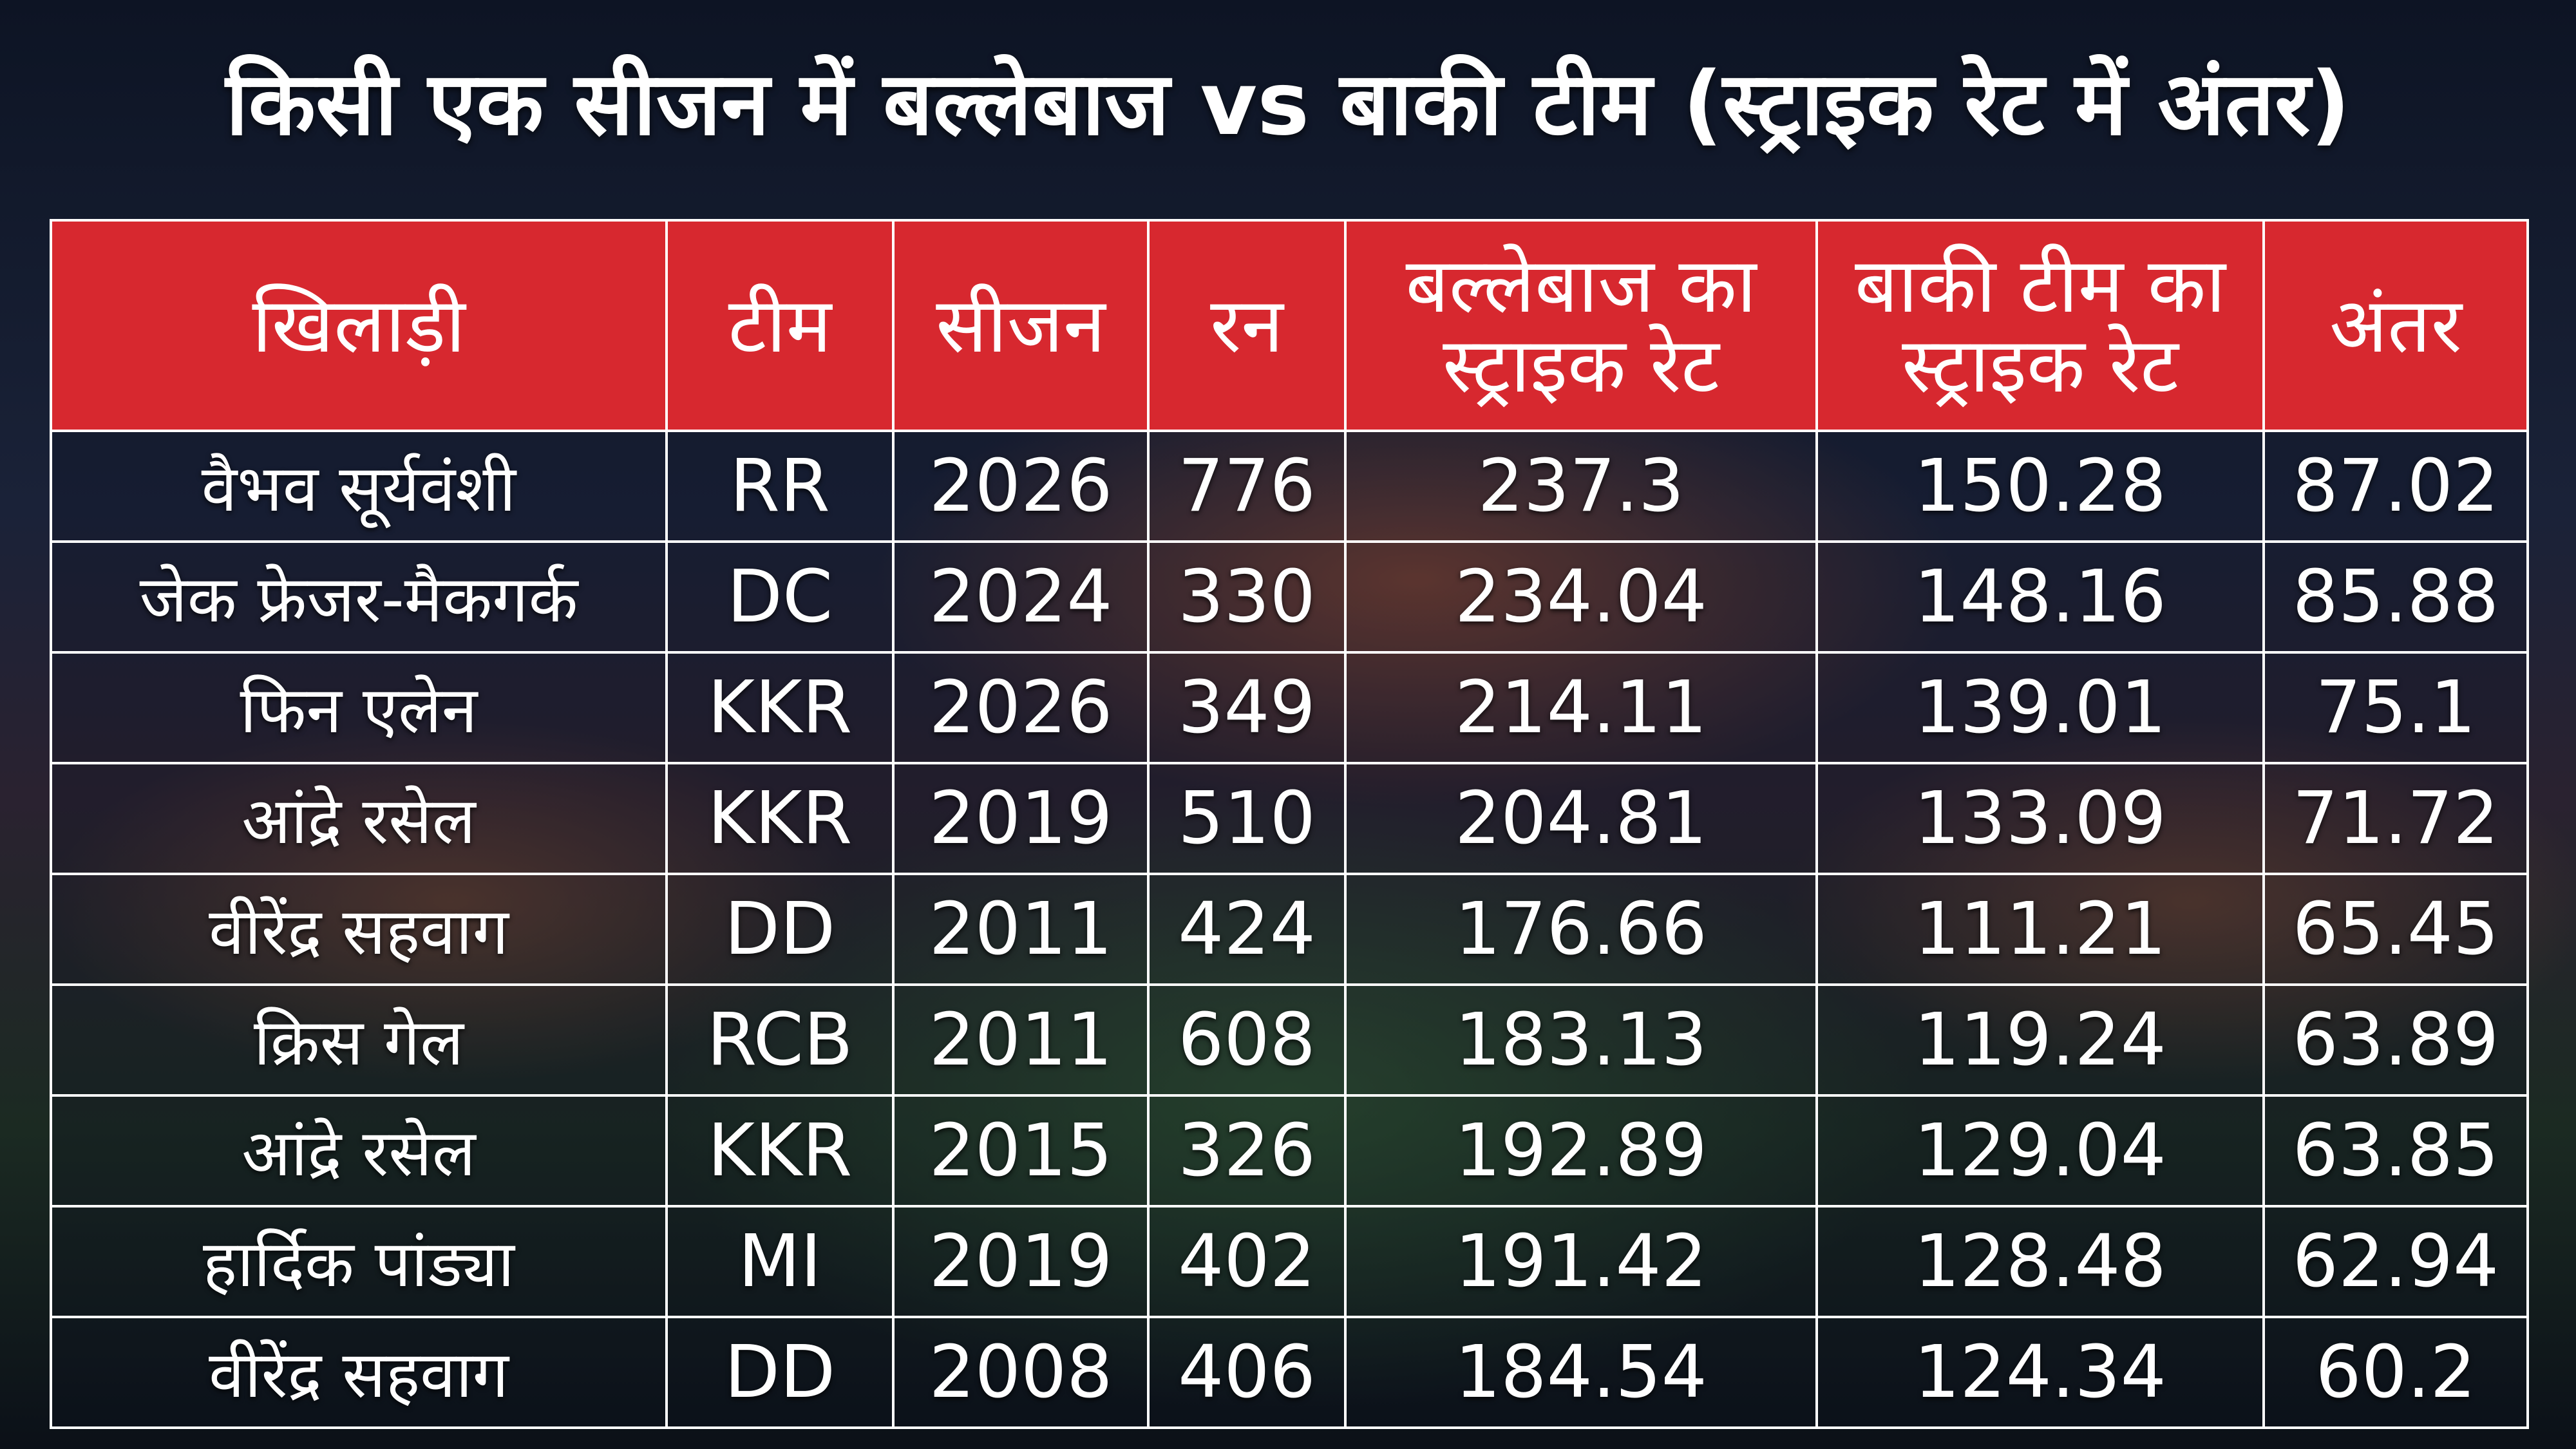  What do you see at coordinates (2395, 1151) in the screenshot?
I see `cell: 63.85` at bounding box center [2395, 1151].